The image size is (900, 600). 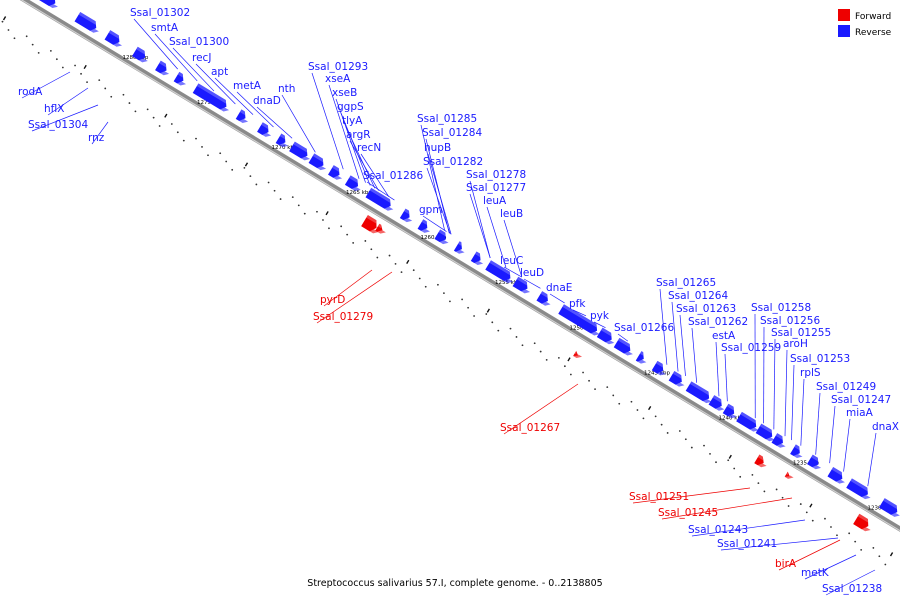 I want to click on gene-label-pyrd: pyrD, so click(x=332, y=300).